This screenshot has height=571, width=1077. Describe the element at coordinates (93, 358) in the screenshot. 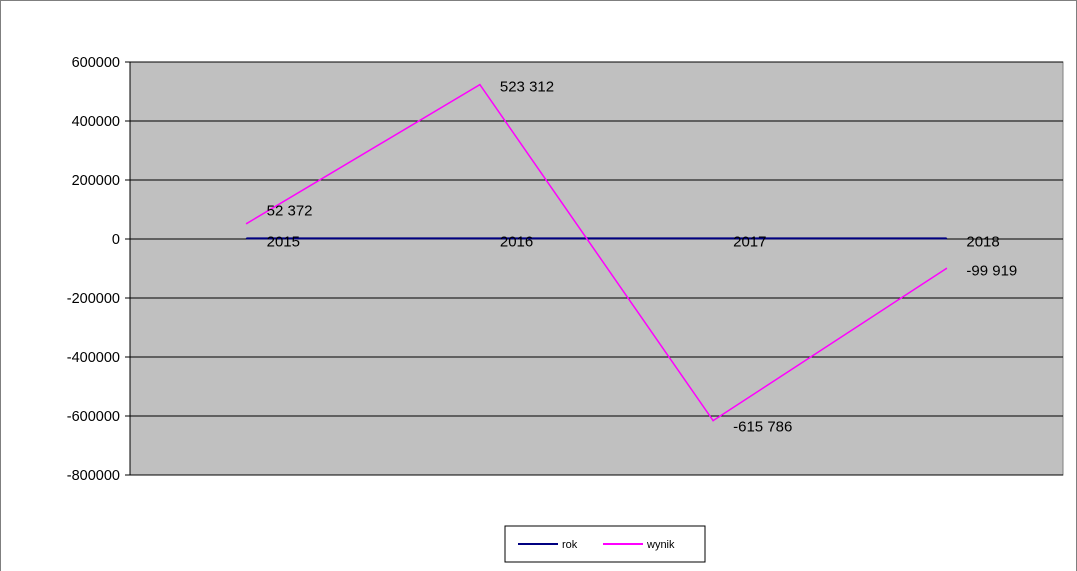

I see `y-tick-label: -400000` at that location.